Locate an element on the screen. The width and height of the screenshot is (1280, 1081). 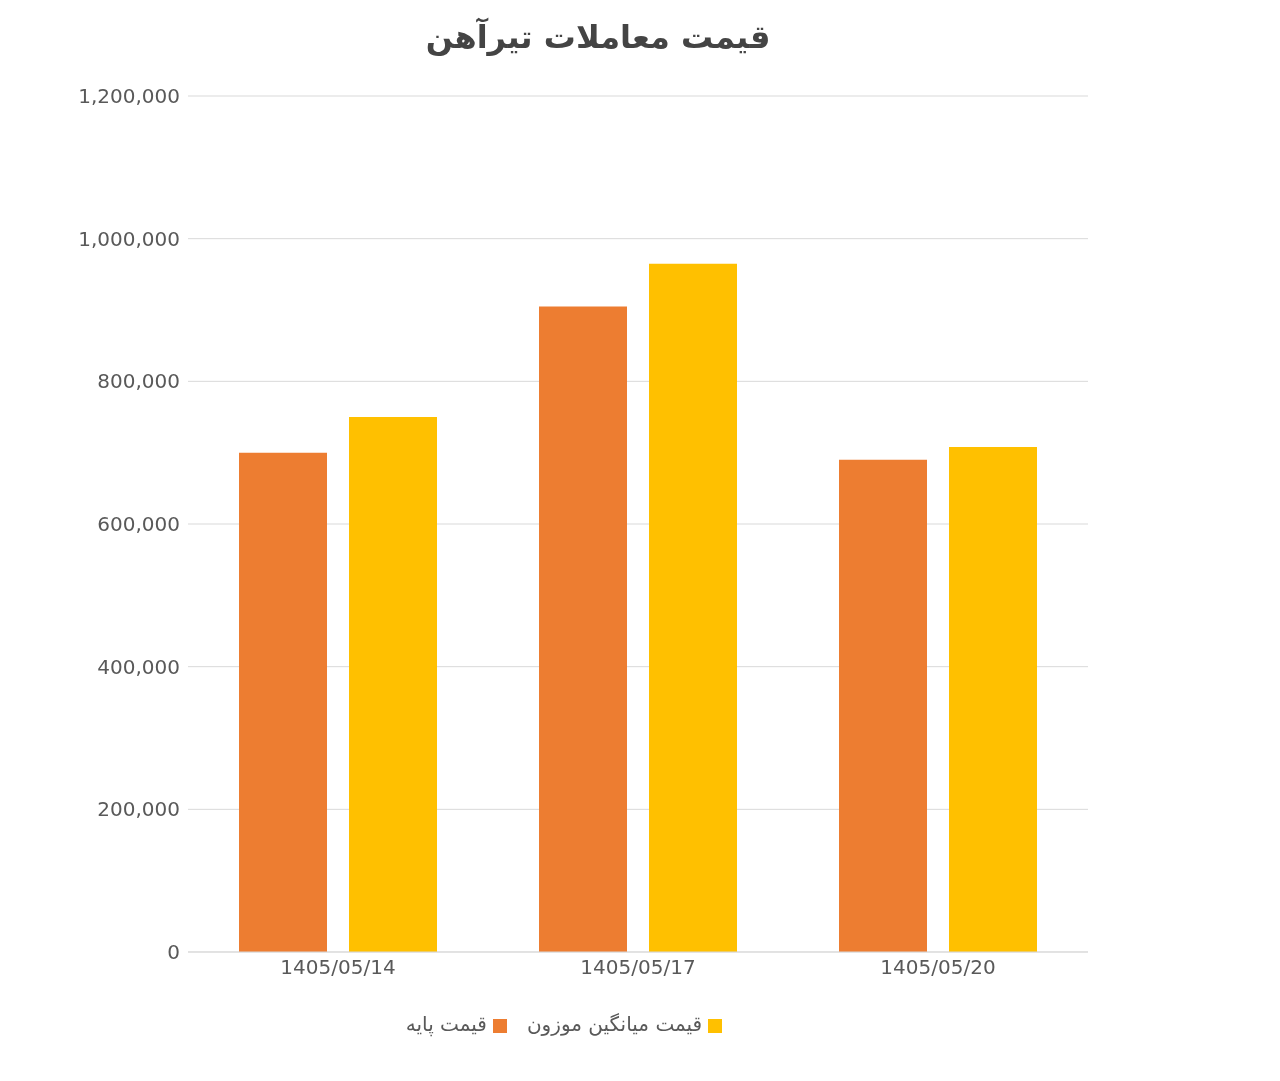
chart-title: قیمت معاملات تیرآهن is located at coordinates (598, 37).